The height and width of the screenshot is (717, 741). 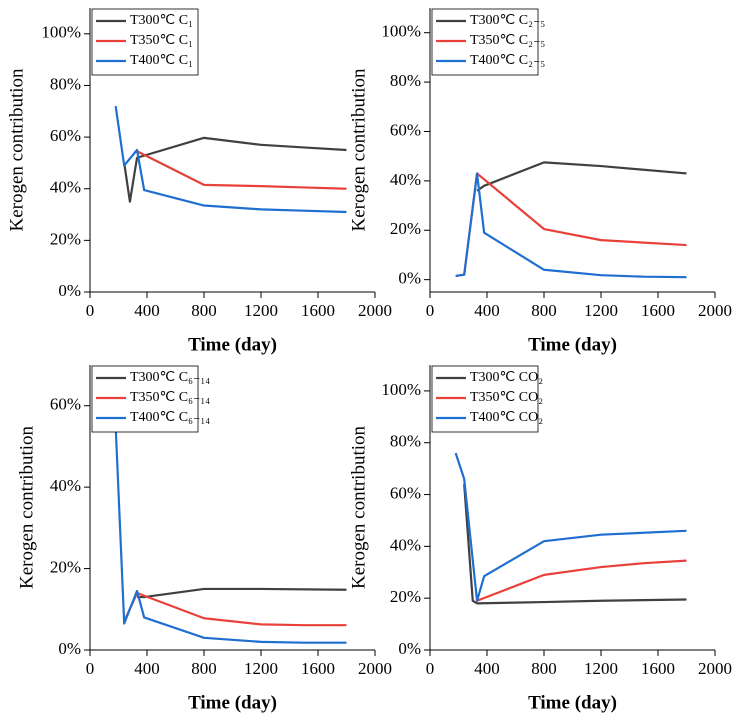 I want to click on legend-label: T300℃ C₁, so click(x=161, y=20).